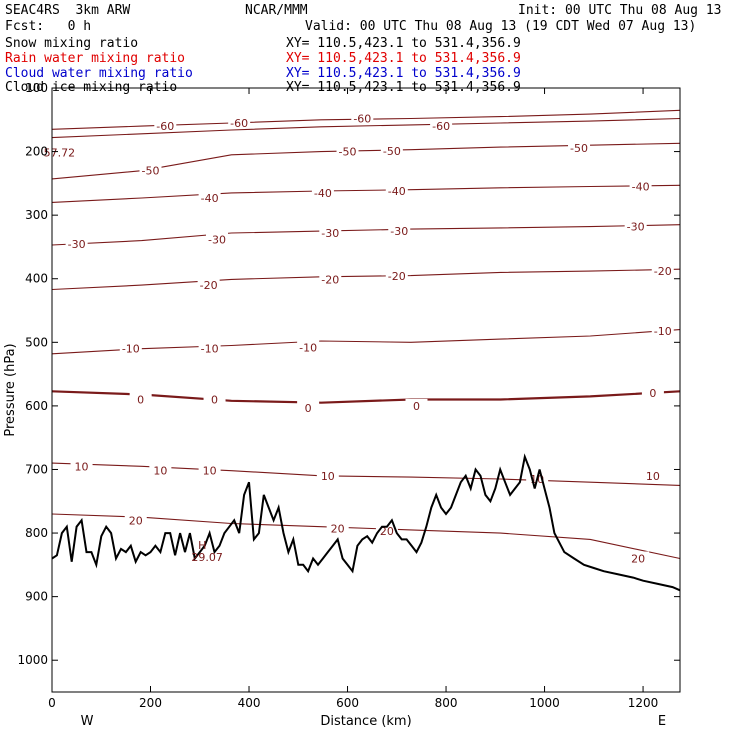  What do you see at coordinates (48, 26) in the screenshot?
I see `forecast-hour: Fcst: 0 h` at bounding box center [48, 26].